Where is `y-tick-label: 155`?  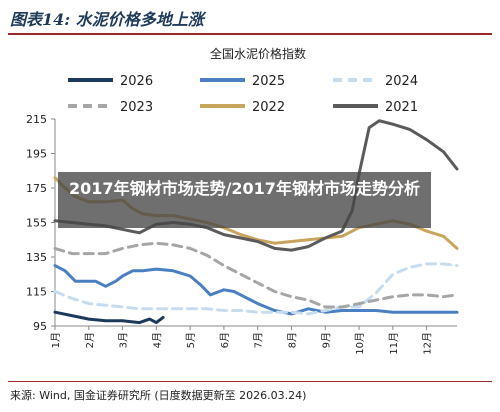 y-tick-label: 155 is located at coordinates (36, 223).